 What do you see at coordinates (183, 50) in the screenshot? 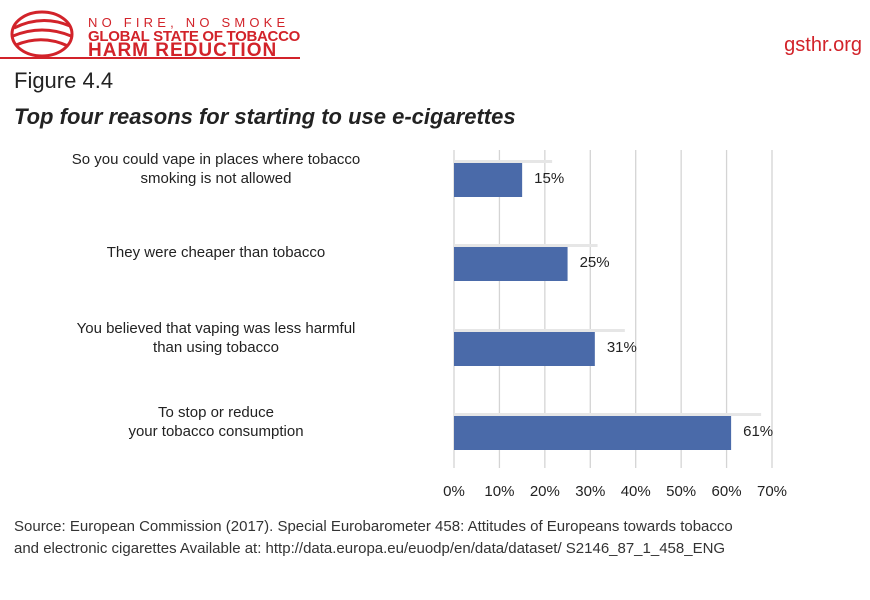
I see `logo-line3: HARM REDUCTION` at bounding box center [183, 50].